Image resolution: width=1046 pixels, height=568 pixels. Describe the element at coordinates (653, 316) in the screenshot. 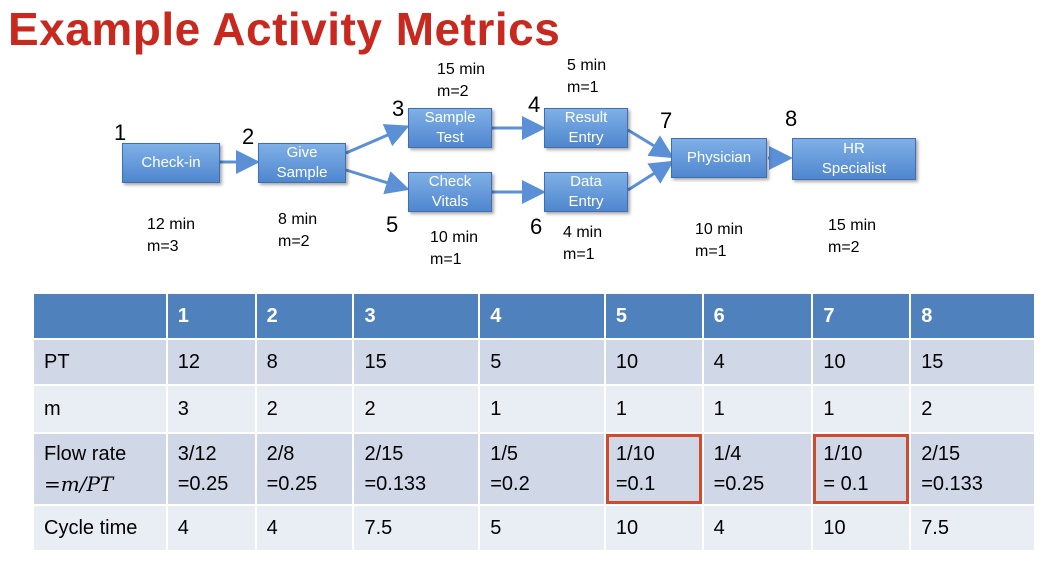

I see `header-cell: 5` at that location.